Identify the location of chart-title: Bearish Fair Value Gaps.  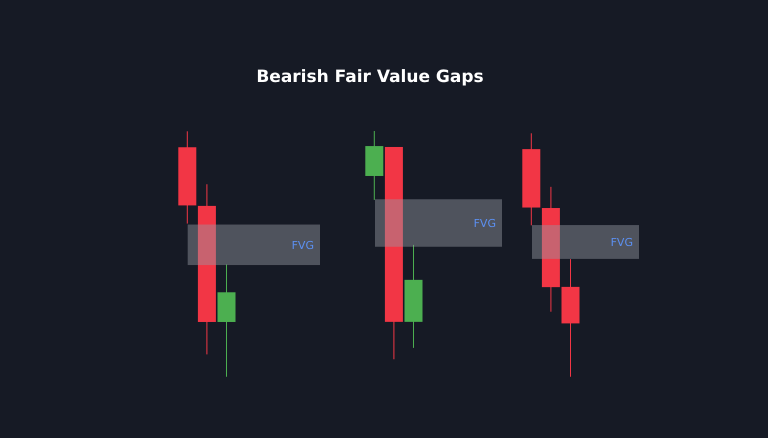
(370, 77).